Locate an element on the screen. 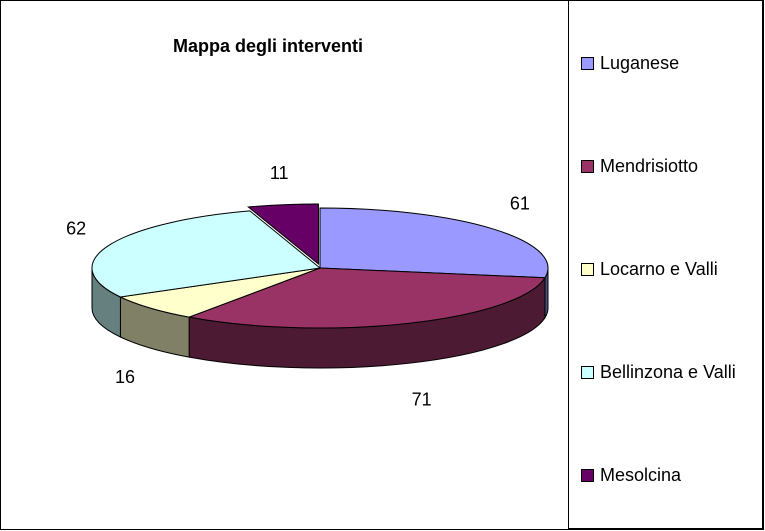 The height and width of the screenshot is (531, 765). legend-item: Mesolcina is located at coordinates (666, 475).